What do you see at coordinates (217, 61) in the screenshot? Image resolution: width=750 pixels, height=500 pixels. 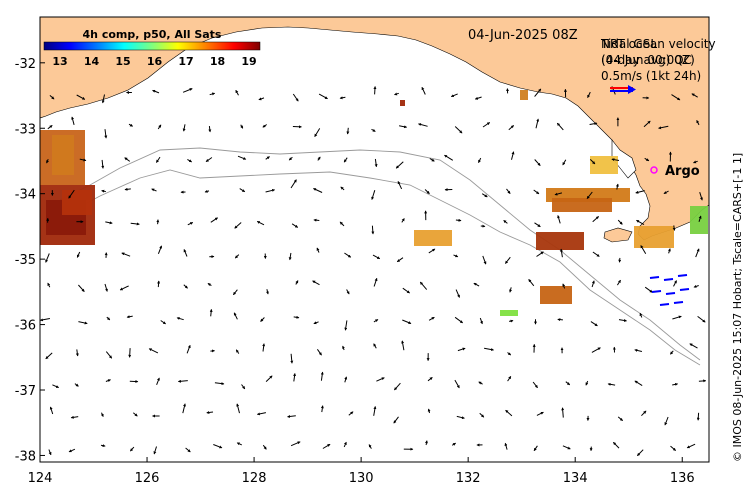 I see `colorbar-tick-label: 18` at bounding box center [217, 61].